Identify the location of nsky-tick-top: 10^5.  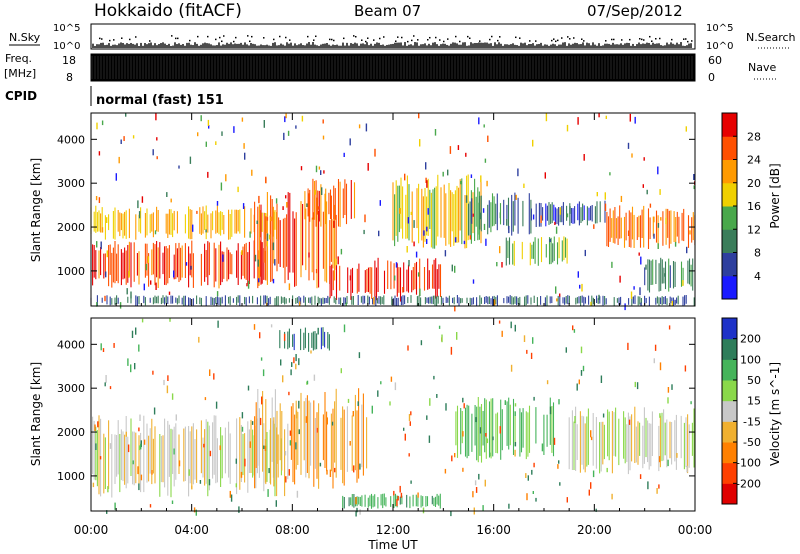
(66, 28).